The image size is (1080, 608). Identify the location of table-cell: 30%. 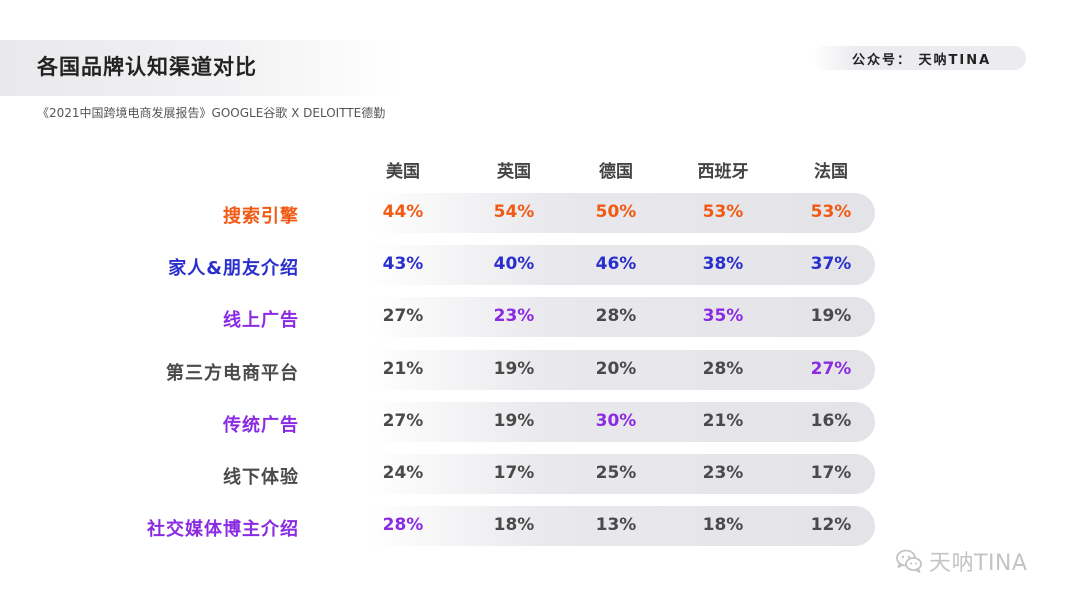
(616, 420).